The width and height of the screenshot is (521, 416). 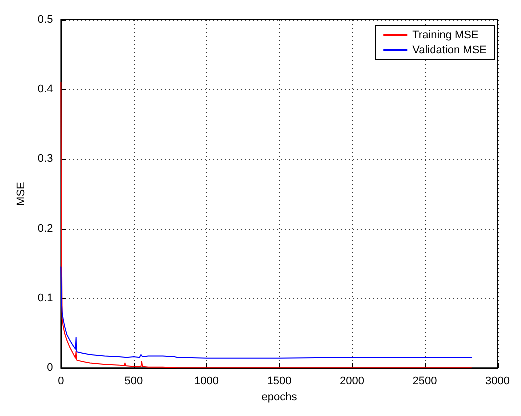 I want to click on legend-label: Validation MSE, so click(x=449, y=50).